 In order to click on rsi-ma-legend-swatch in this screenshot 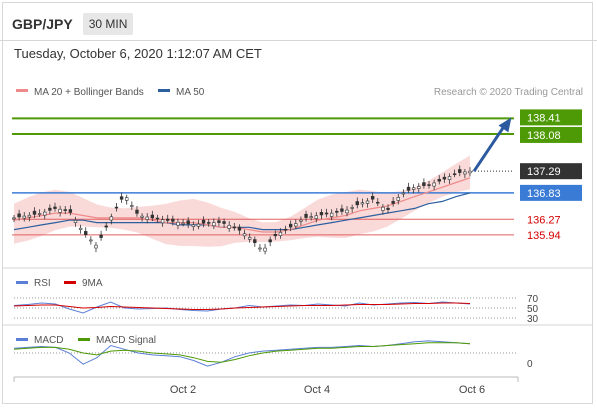, I will do `click(70, 282)`.